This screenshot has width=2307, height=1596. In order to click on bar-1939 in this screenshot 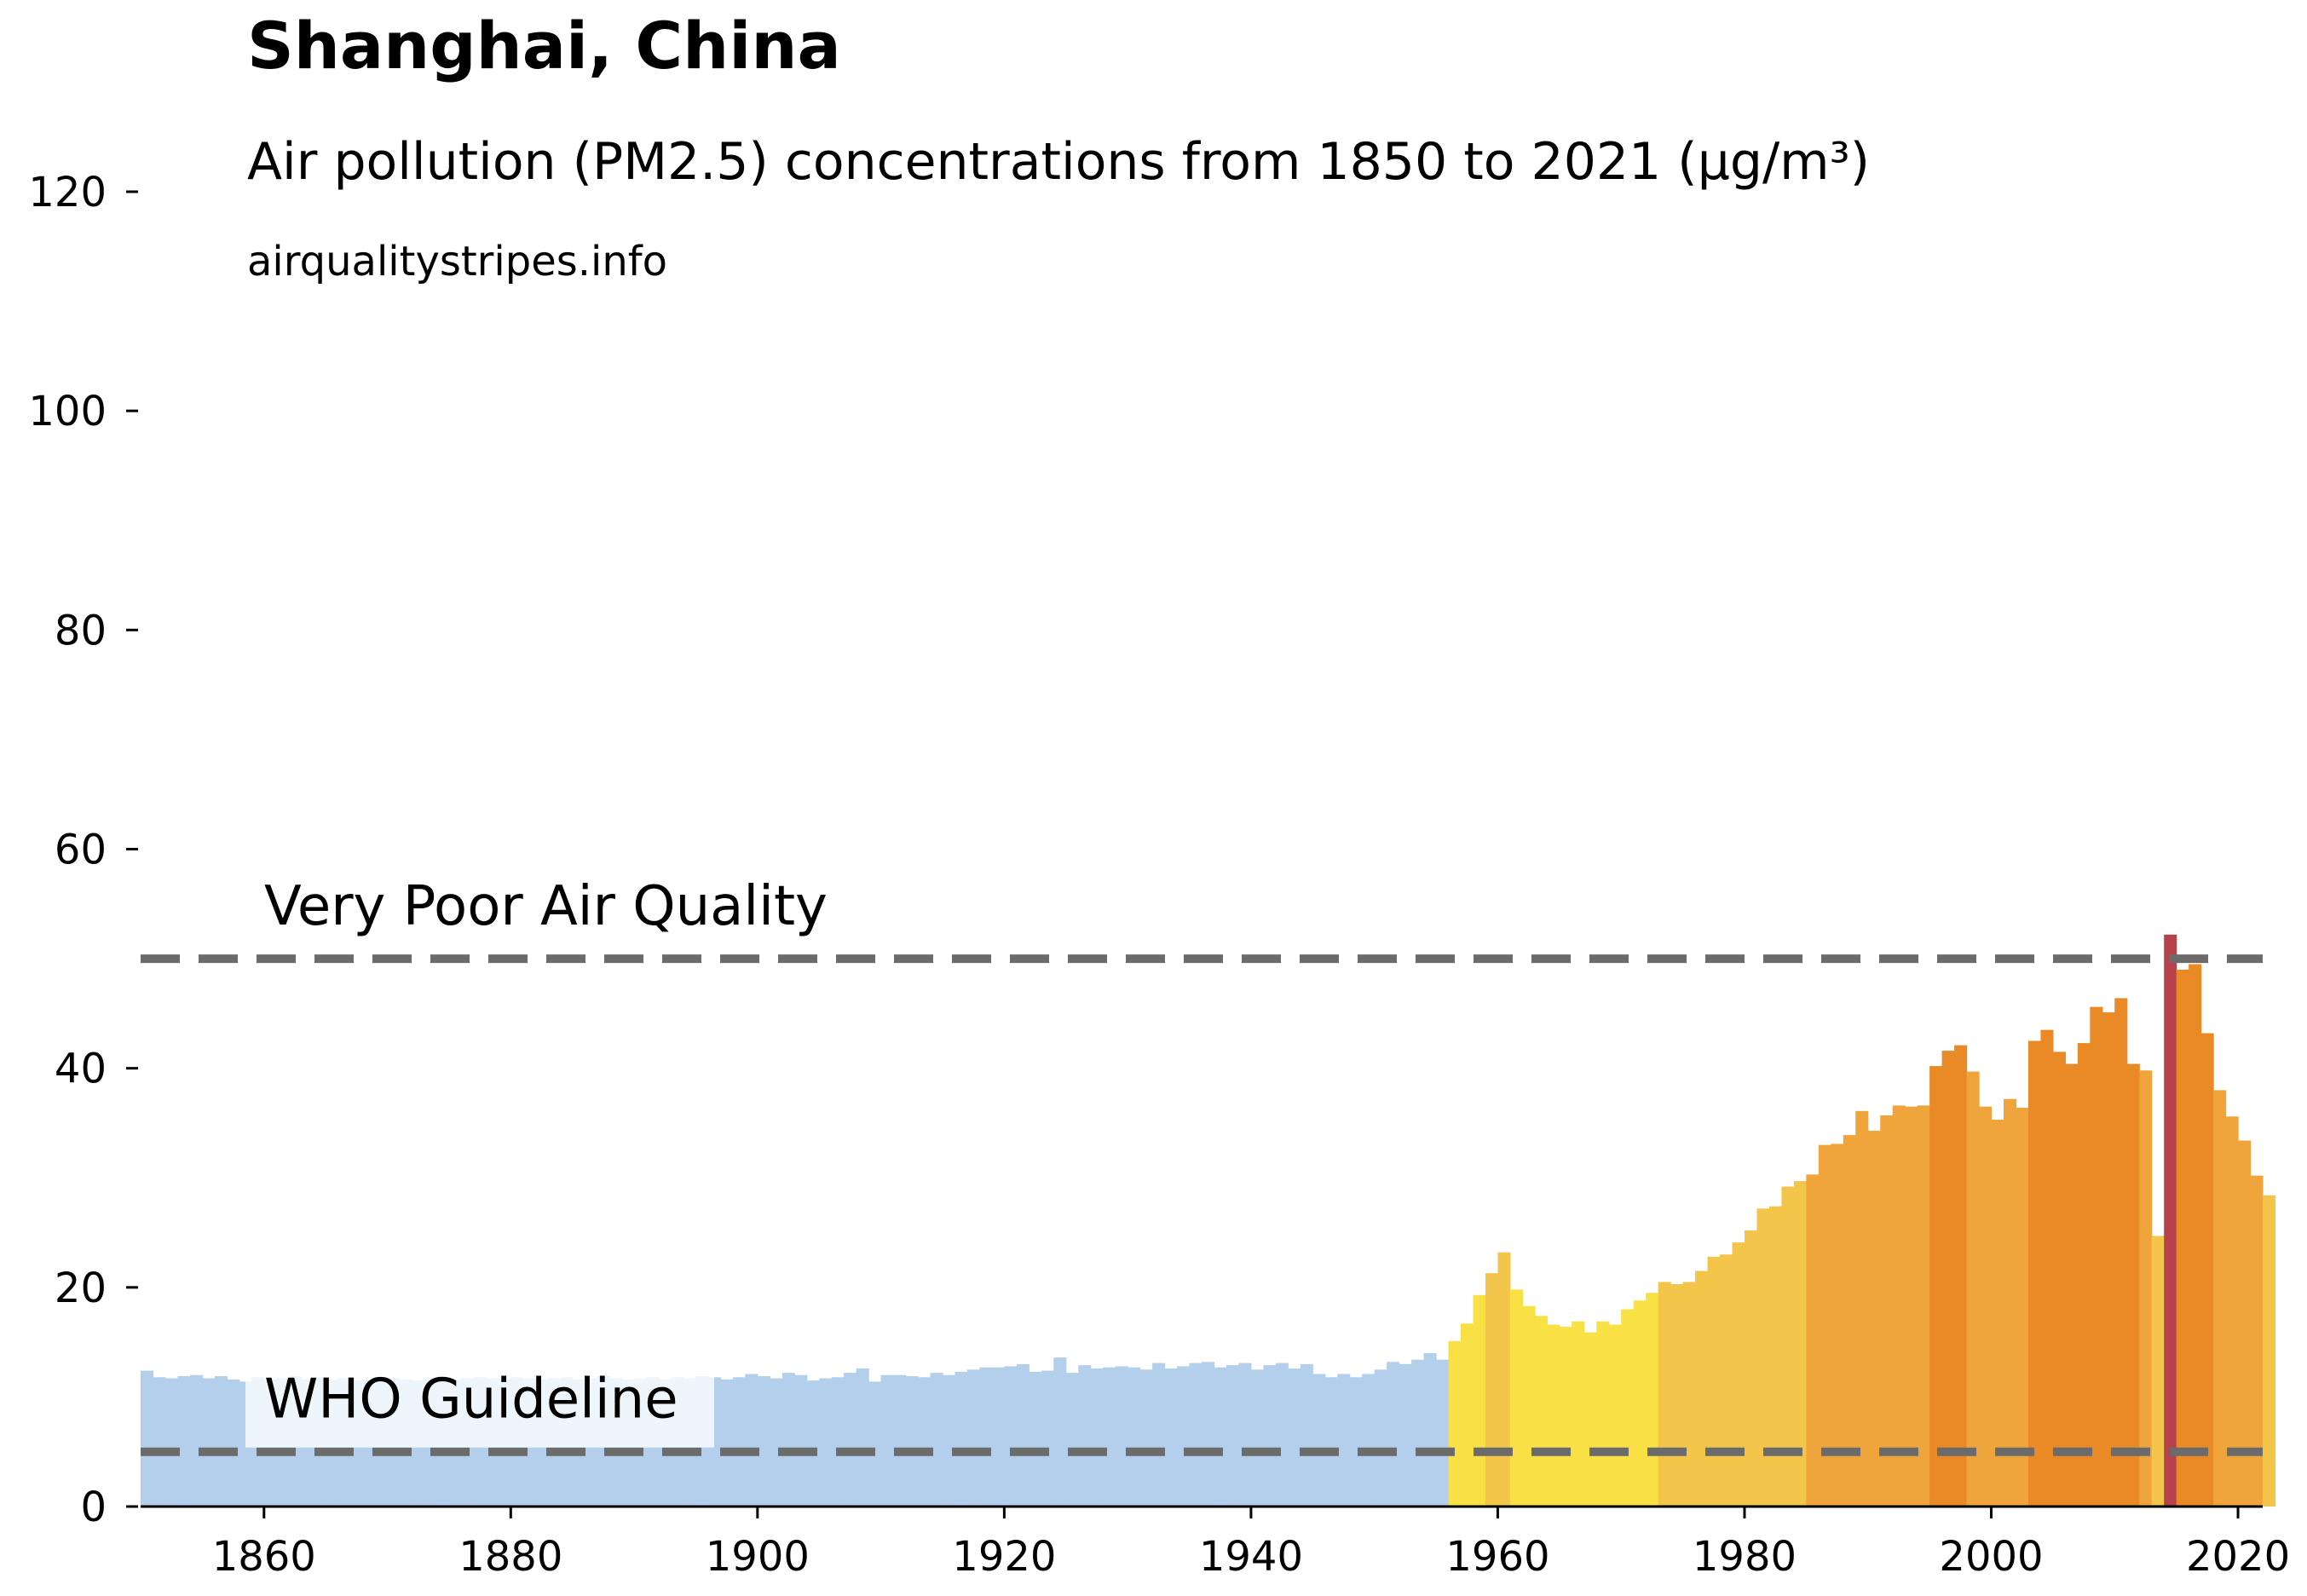, I will do `click(1245, 1435)`.